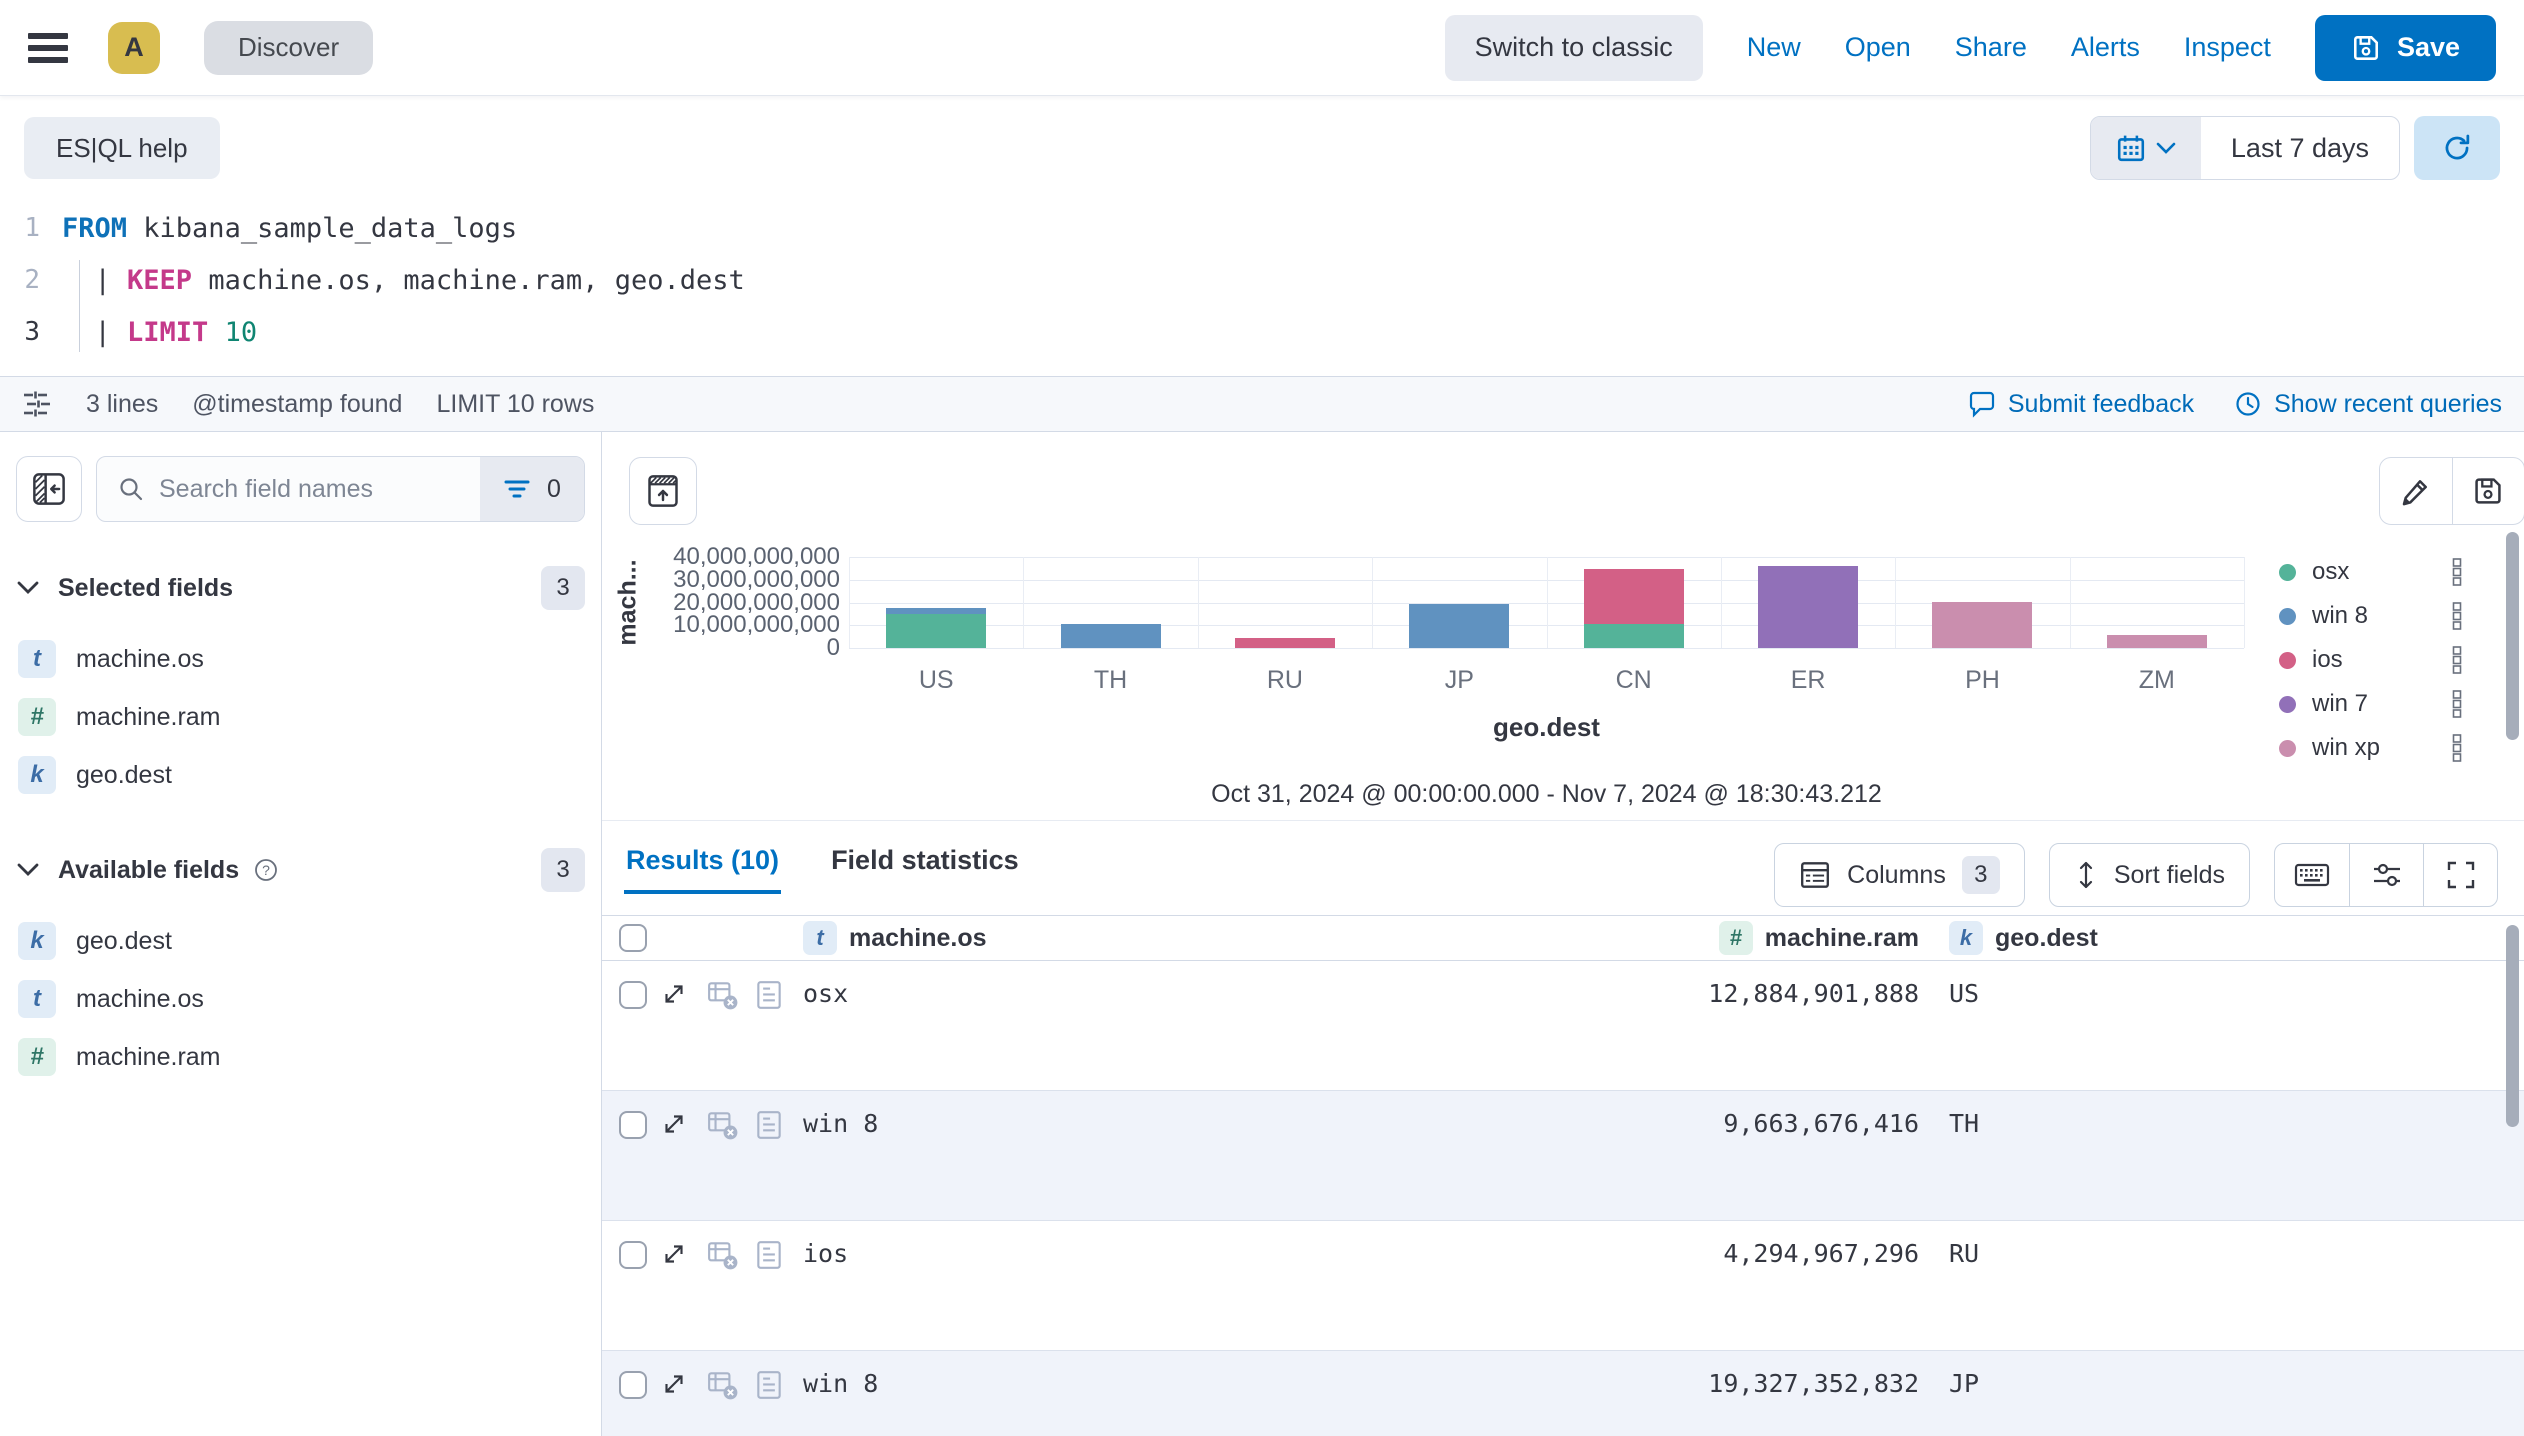 The width and height of the screenshot is (2524, 1436). Describe the element at coordinates (289, 47) in the screenshot. I see `breadcrumb: Discover` at that location.